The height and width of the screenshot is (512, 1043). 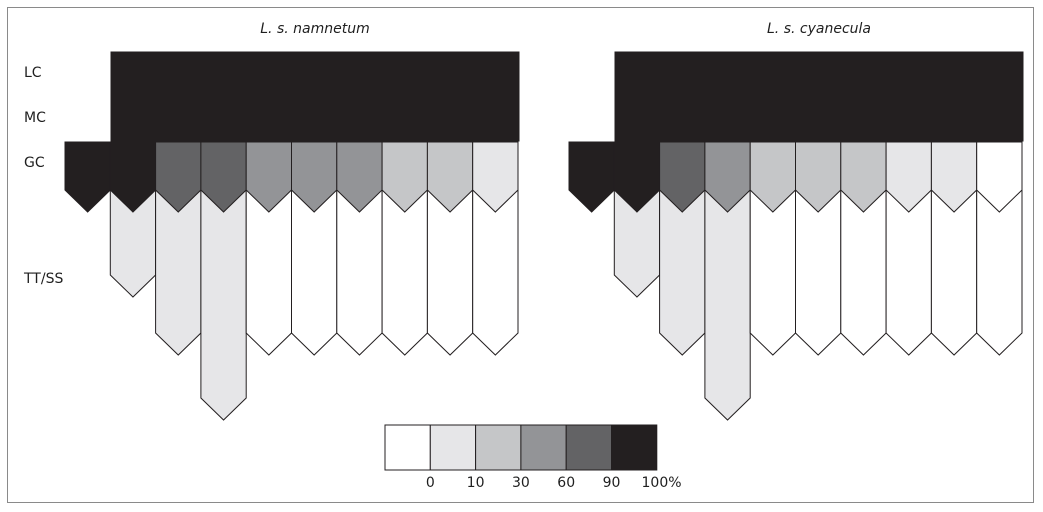 I want to click on legend-tick-label: 0, so click(x=430, y=483).